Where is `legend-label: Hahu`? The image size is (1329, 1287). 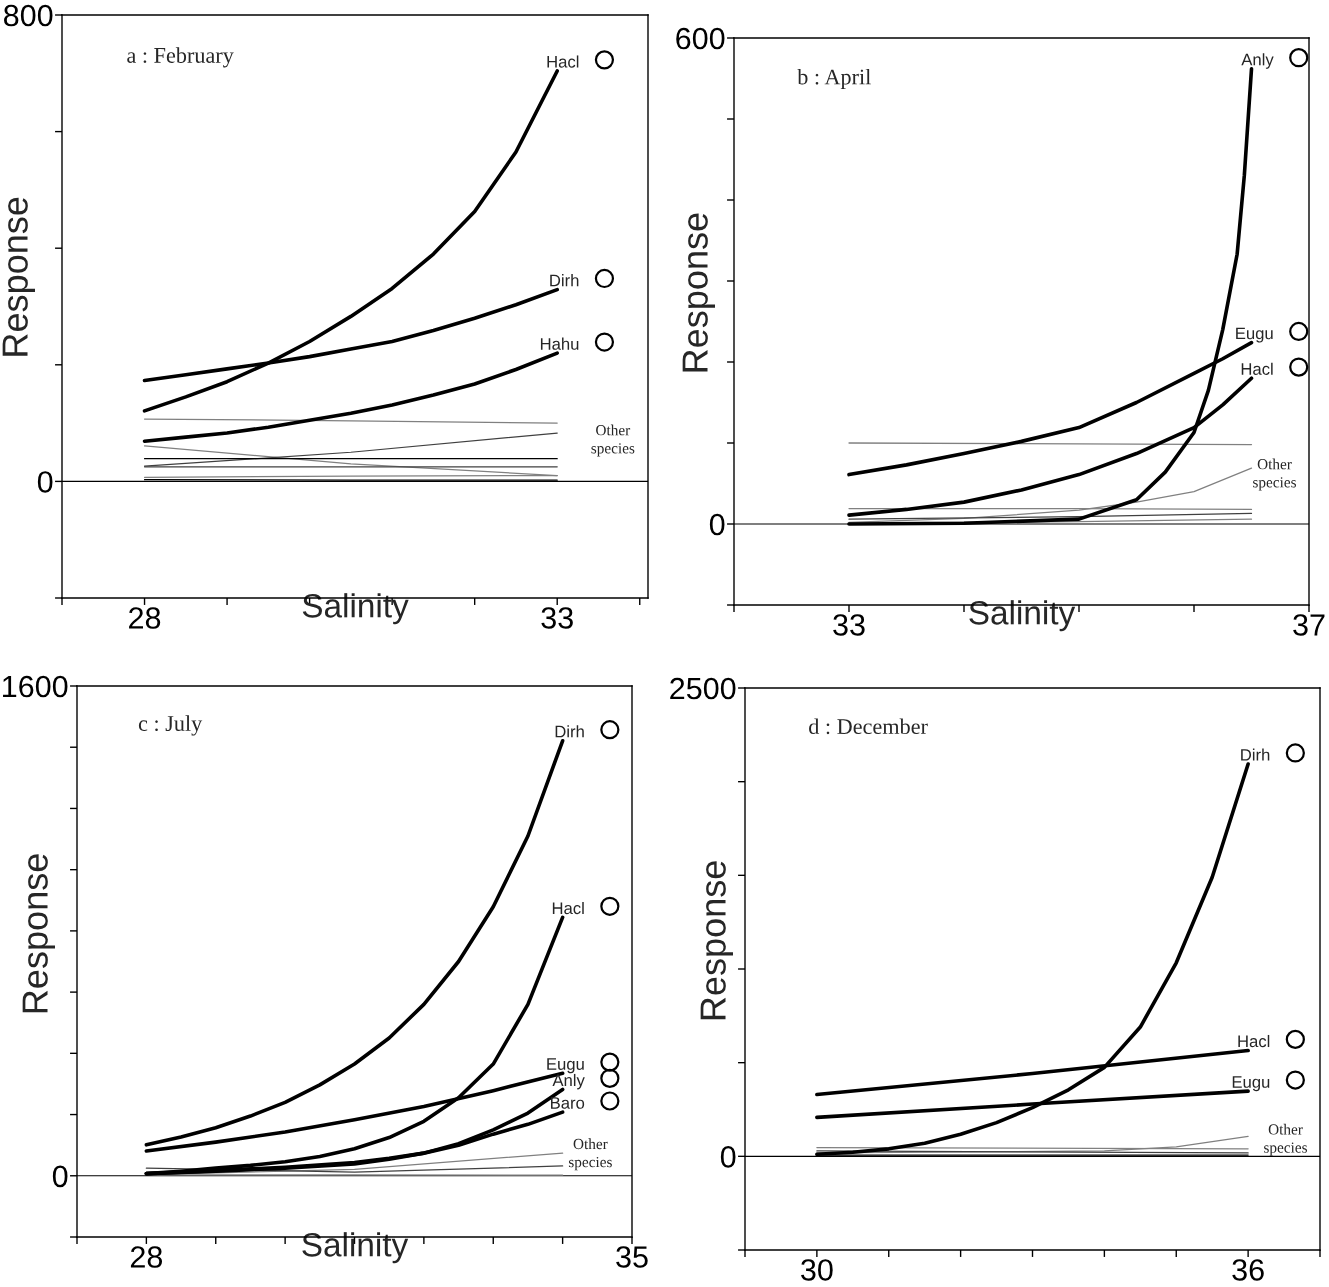
legend-label: Hahu is located at coordinates (559, 343).